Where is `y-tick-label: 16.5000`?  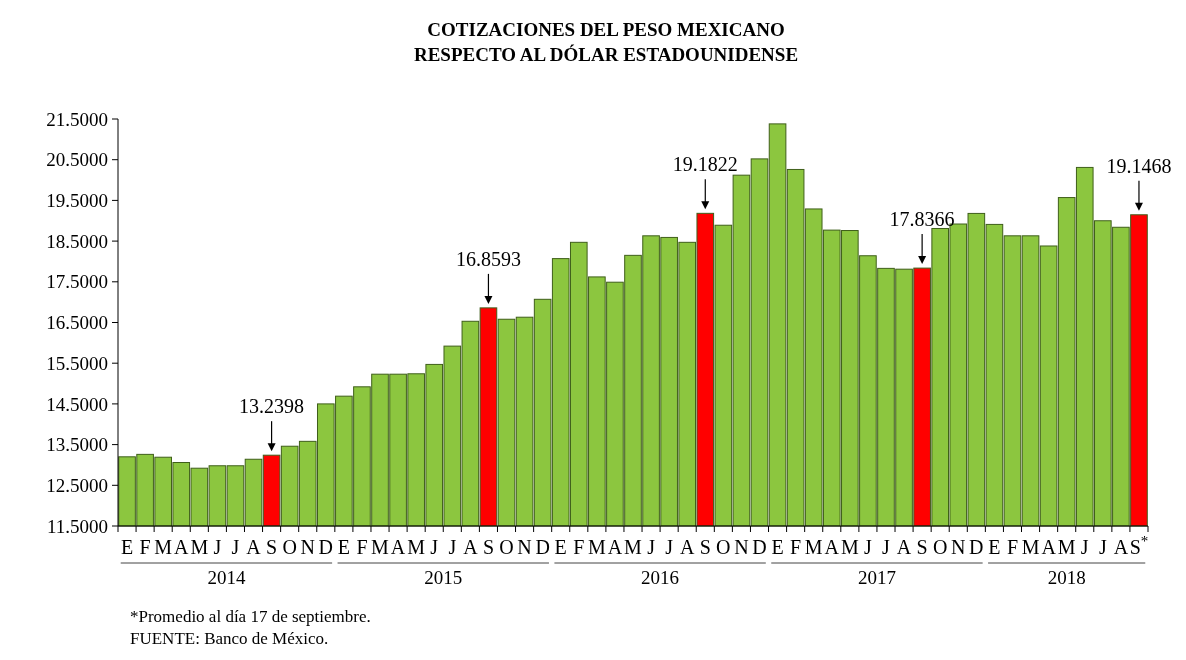 y-tick-label: 16.5000 is located at coordinates (77, 323).